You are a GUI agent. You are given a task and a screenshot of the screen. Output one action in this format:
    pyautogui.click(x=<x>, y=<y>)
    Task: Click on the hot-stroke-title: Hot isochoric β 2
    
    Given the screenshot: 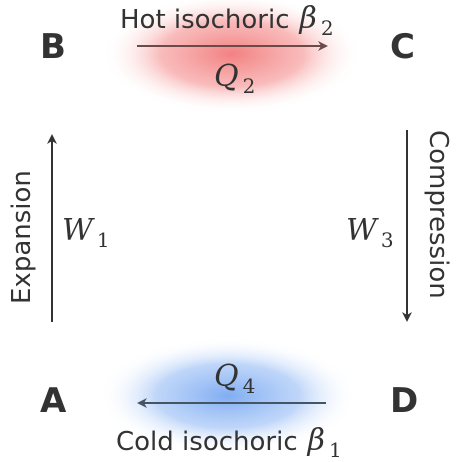 What is the action you would take?
    pyautogui.click(x=227, y=20)
    